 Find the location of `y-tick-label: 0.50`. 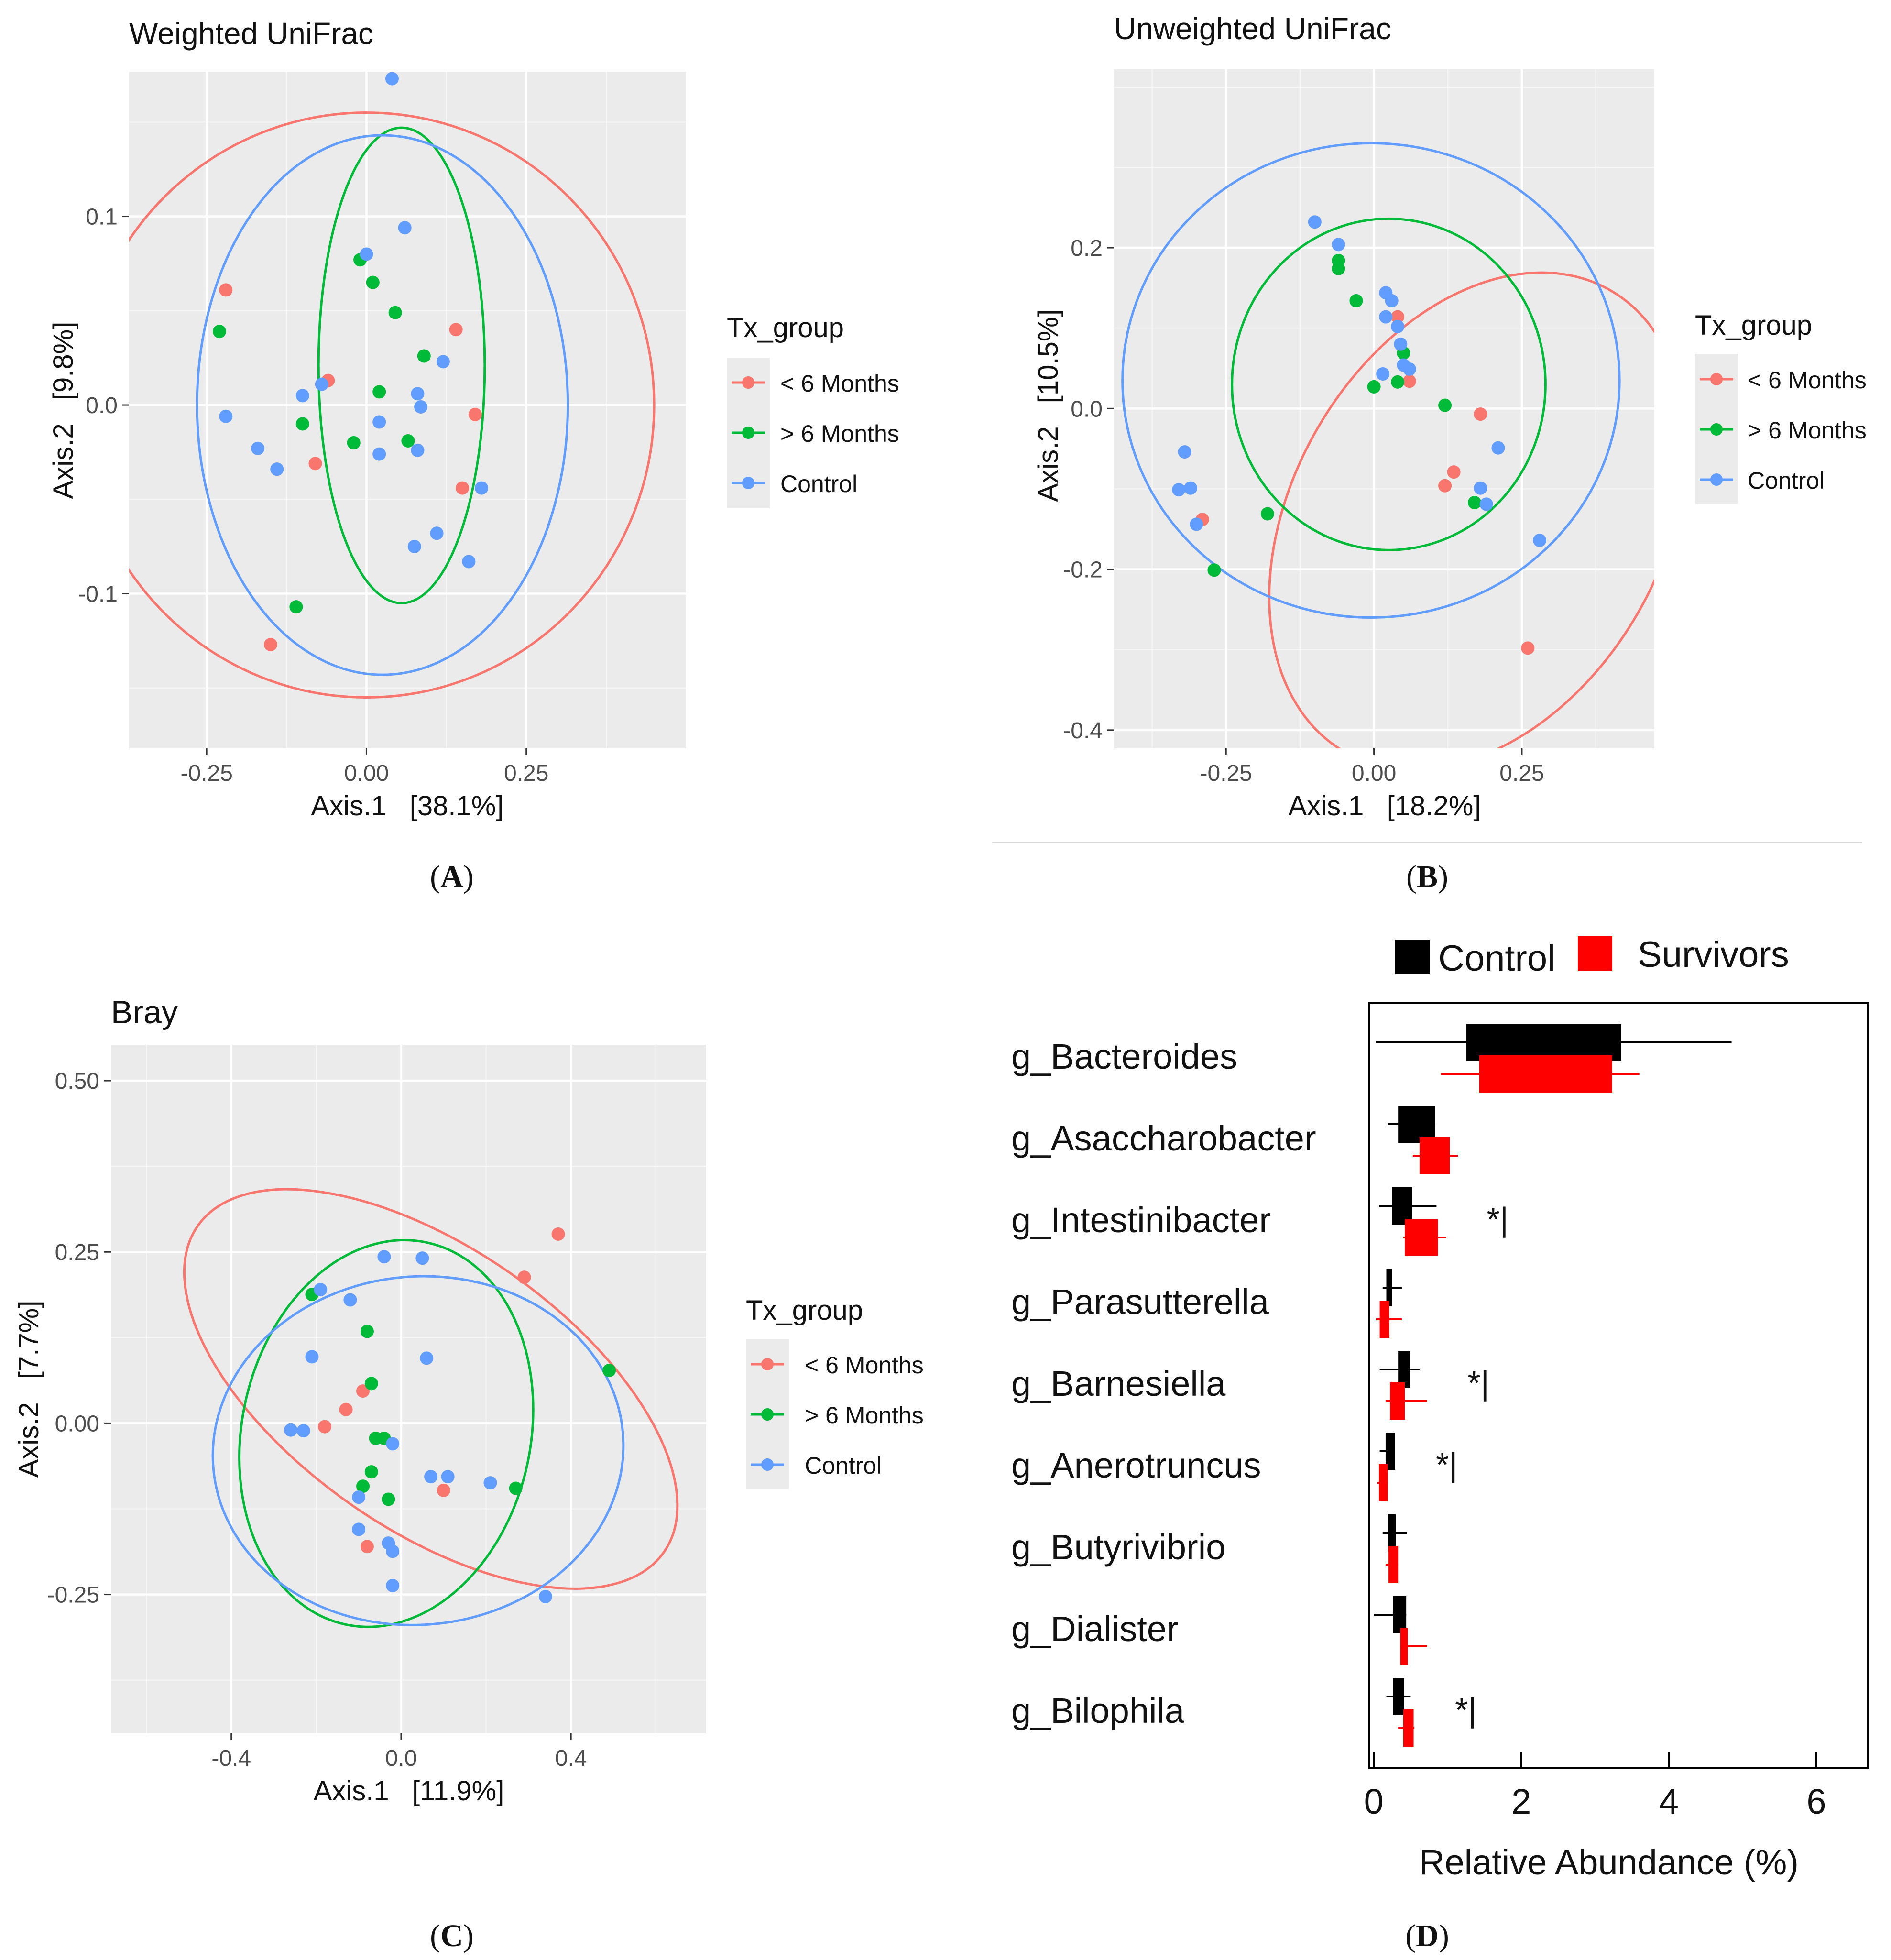

y-tick-label: 0.50 is located at coordinates (77, 1081).